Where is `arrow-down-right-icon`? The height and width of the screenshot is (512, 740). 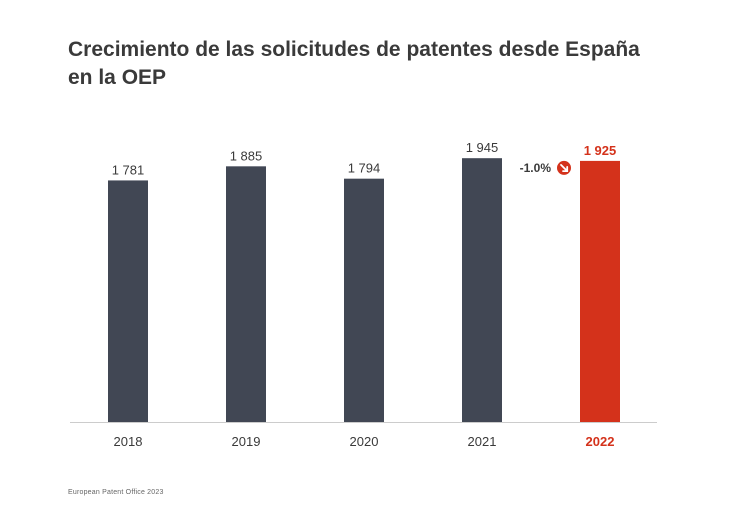 arrow-down-right-icon is located at coordinates (564, 167).